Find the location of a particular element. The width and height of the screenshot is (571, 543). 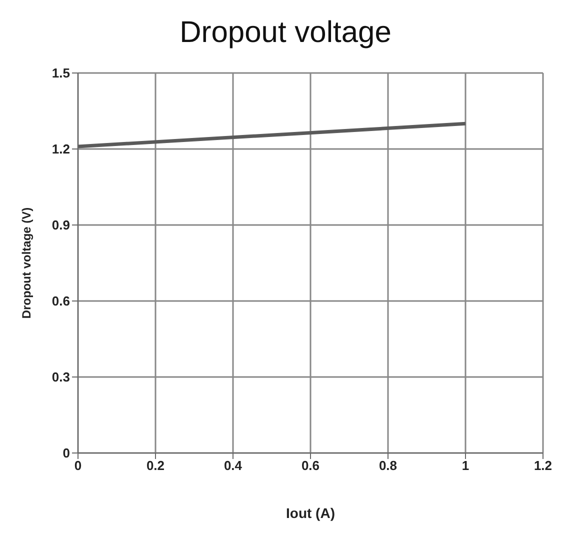

y-tick-label: 0.6 is located at coordinates (61, 301).